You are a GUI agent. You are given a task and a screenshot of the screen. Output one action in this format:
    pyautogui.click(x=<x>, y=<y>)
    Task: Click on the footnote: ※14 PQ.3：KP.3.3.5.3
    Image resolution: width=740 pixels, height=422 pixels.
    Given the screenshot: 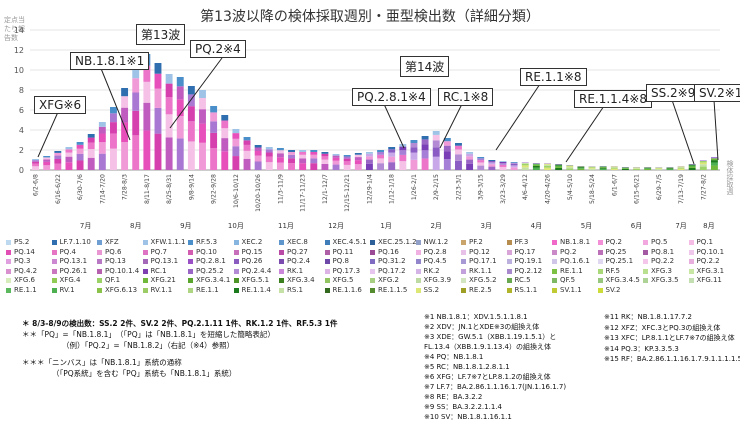 What is the action you would take?
    pyautogui.click(x=672, y=349)
    